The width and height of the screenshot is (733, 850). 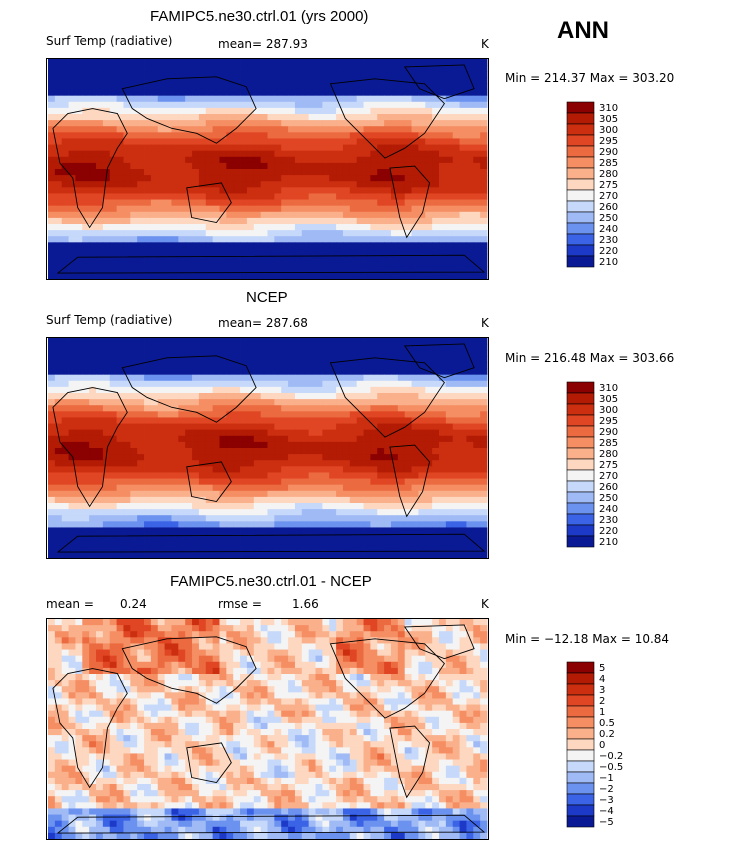 I want to click on panel1-minmax: Min = 214.37 Max = 303.20, so click(x=590, y=78).